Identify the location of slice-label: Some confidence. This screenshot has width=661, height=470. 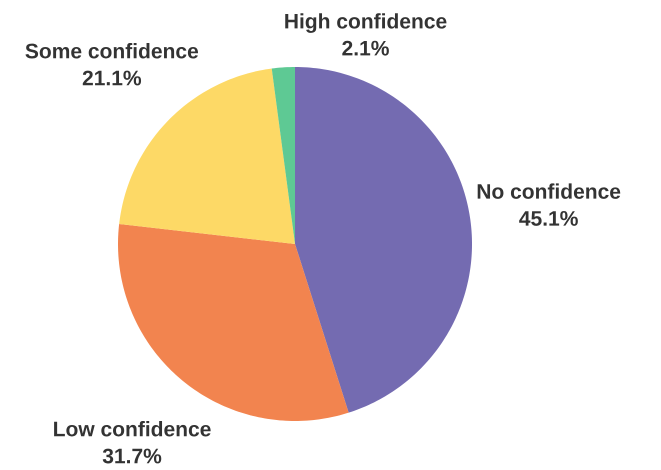
(111, 50).